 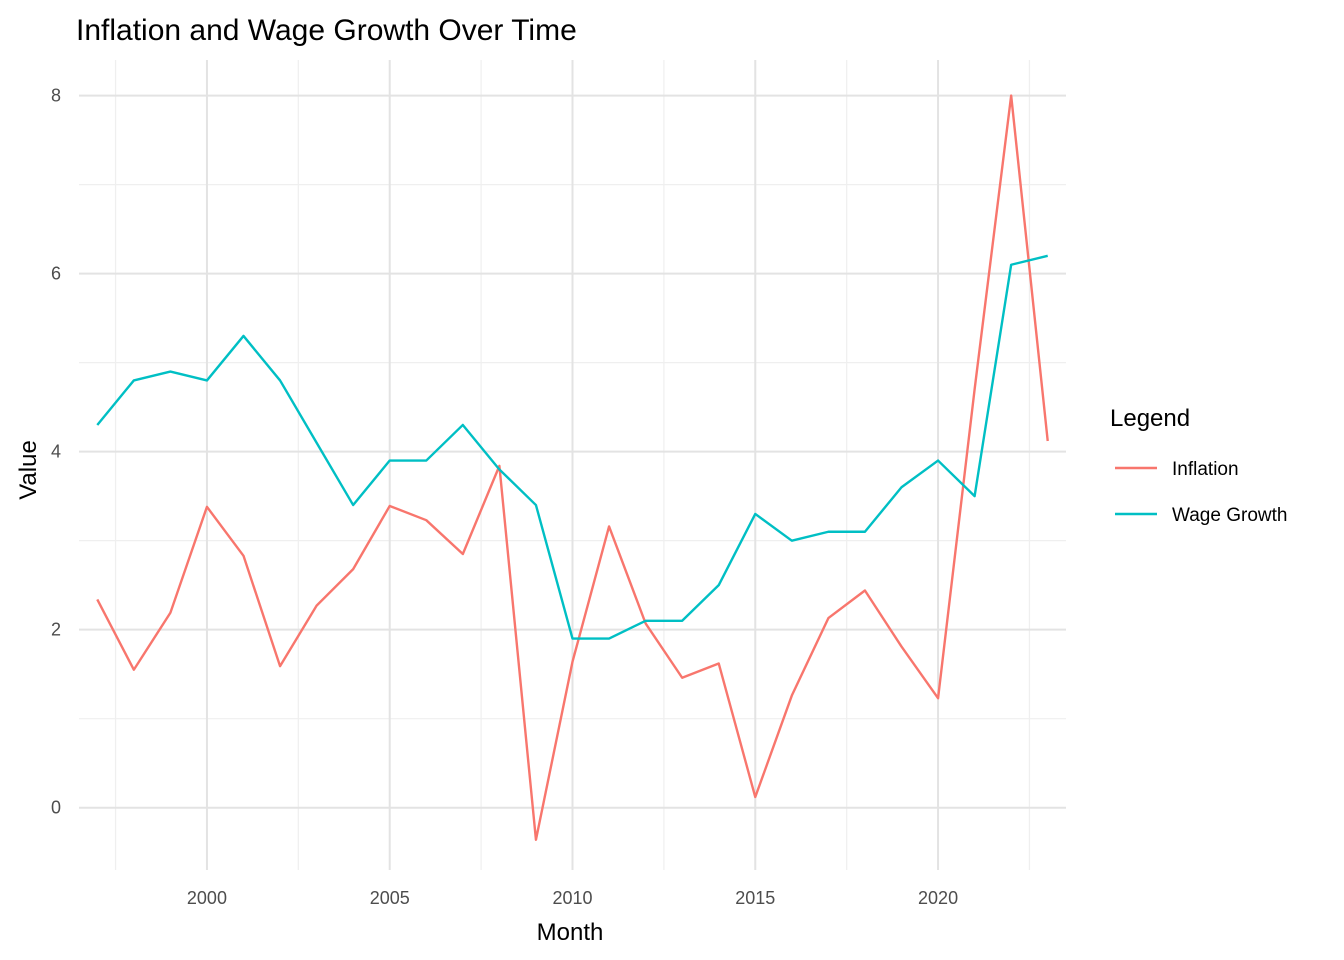 What do you see at coordinates (938, 898) in the screenshot?
I see `x-tick-label: 2020` at bounding box center [938, 898].